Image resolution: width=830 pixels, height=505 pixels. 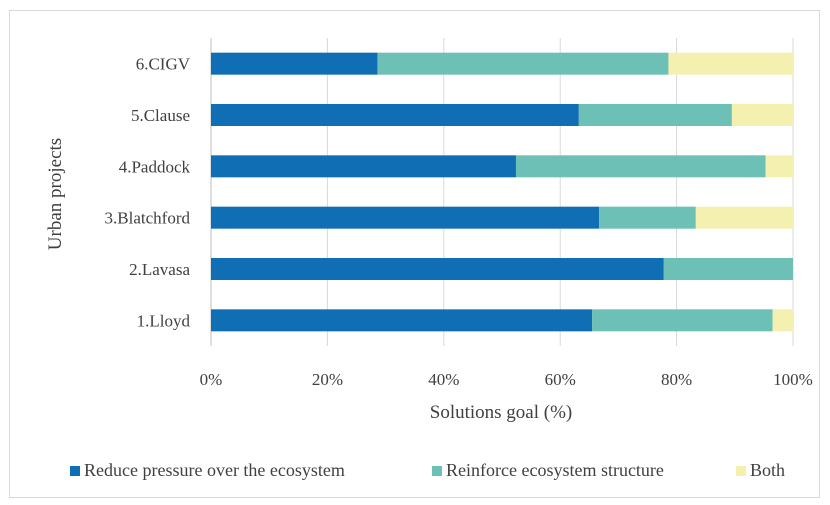 What do you see at coordinates (55, 194) in the screenshot?
I see `y-axis-title: Urban projects` at bounding box center [55, 194].